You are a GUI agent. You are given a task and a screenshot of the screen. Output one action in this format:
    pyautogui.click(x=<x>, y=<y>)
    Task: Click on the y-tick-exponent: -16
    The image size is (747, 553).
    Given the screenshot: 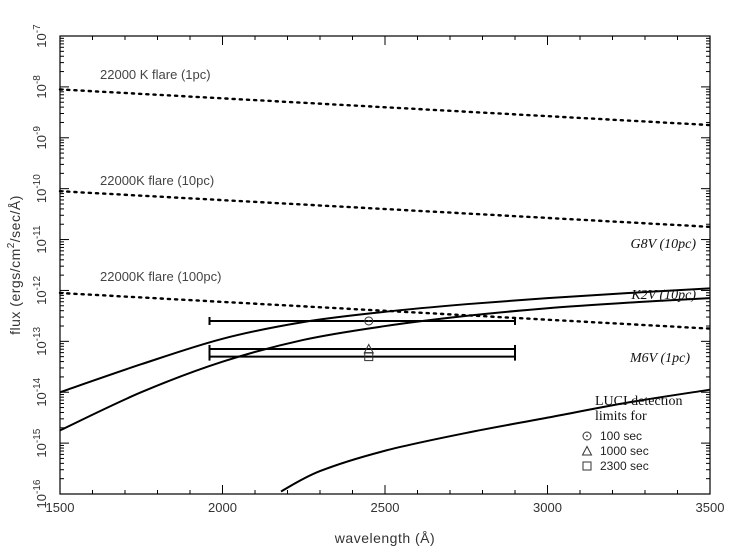 What is the action you would take?
    pyautogui.click(x=37, y=486)
    